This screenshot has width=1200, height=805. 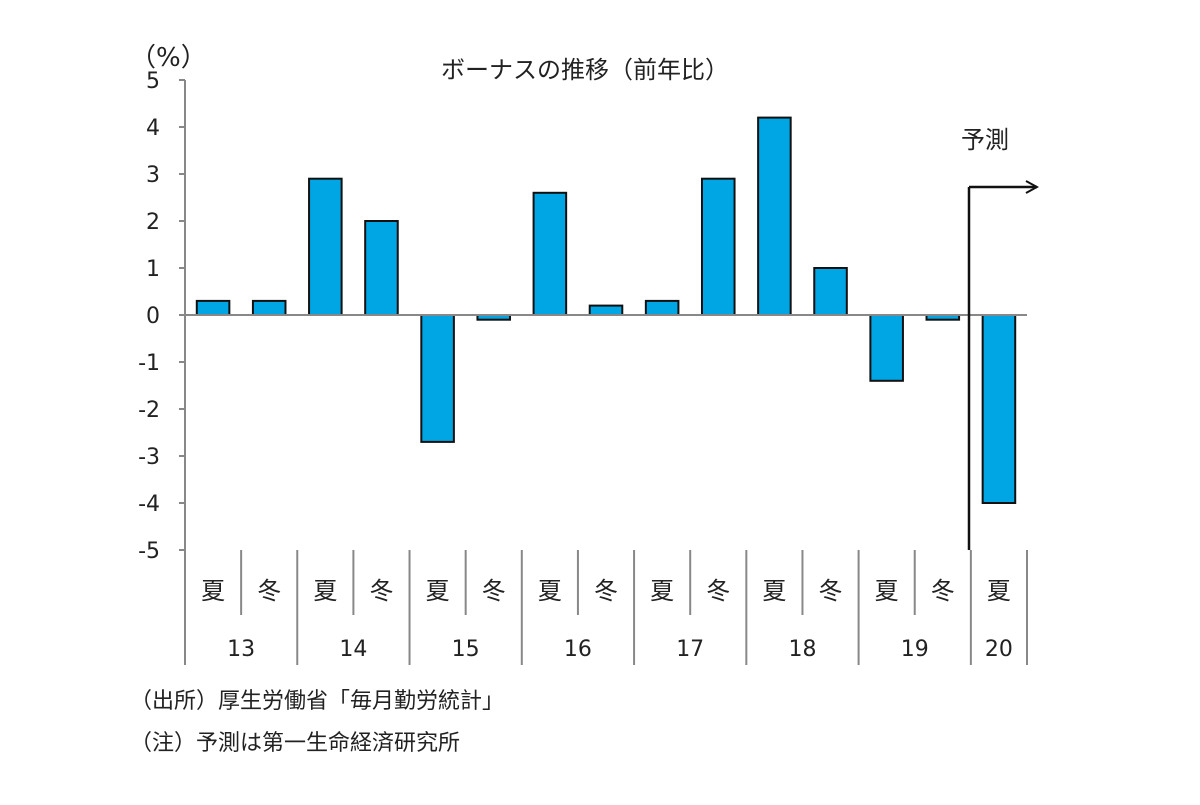 What do you see at coordinates (985, 140) in the screenshot?
I see `forecast-label: 予測` at bounding box center [985, 140].